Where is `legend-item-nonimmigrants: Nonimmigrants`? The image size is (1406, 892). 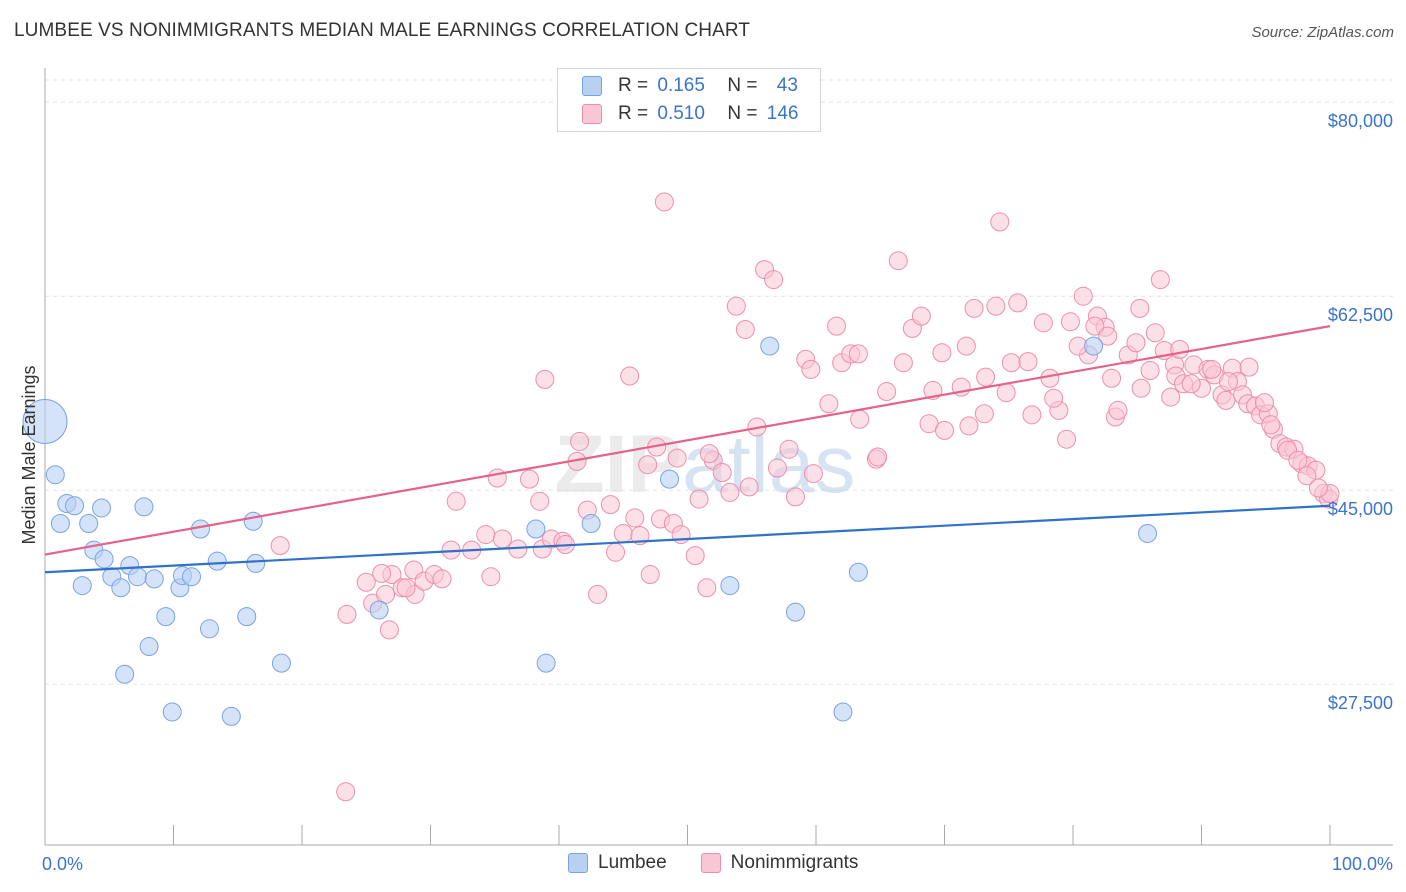
legend-item-nonimmigrants: Nonimmigrants is located at coordinates (779, 863).